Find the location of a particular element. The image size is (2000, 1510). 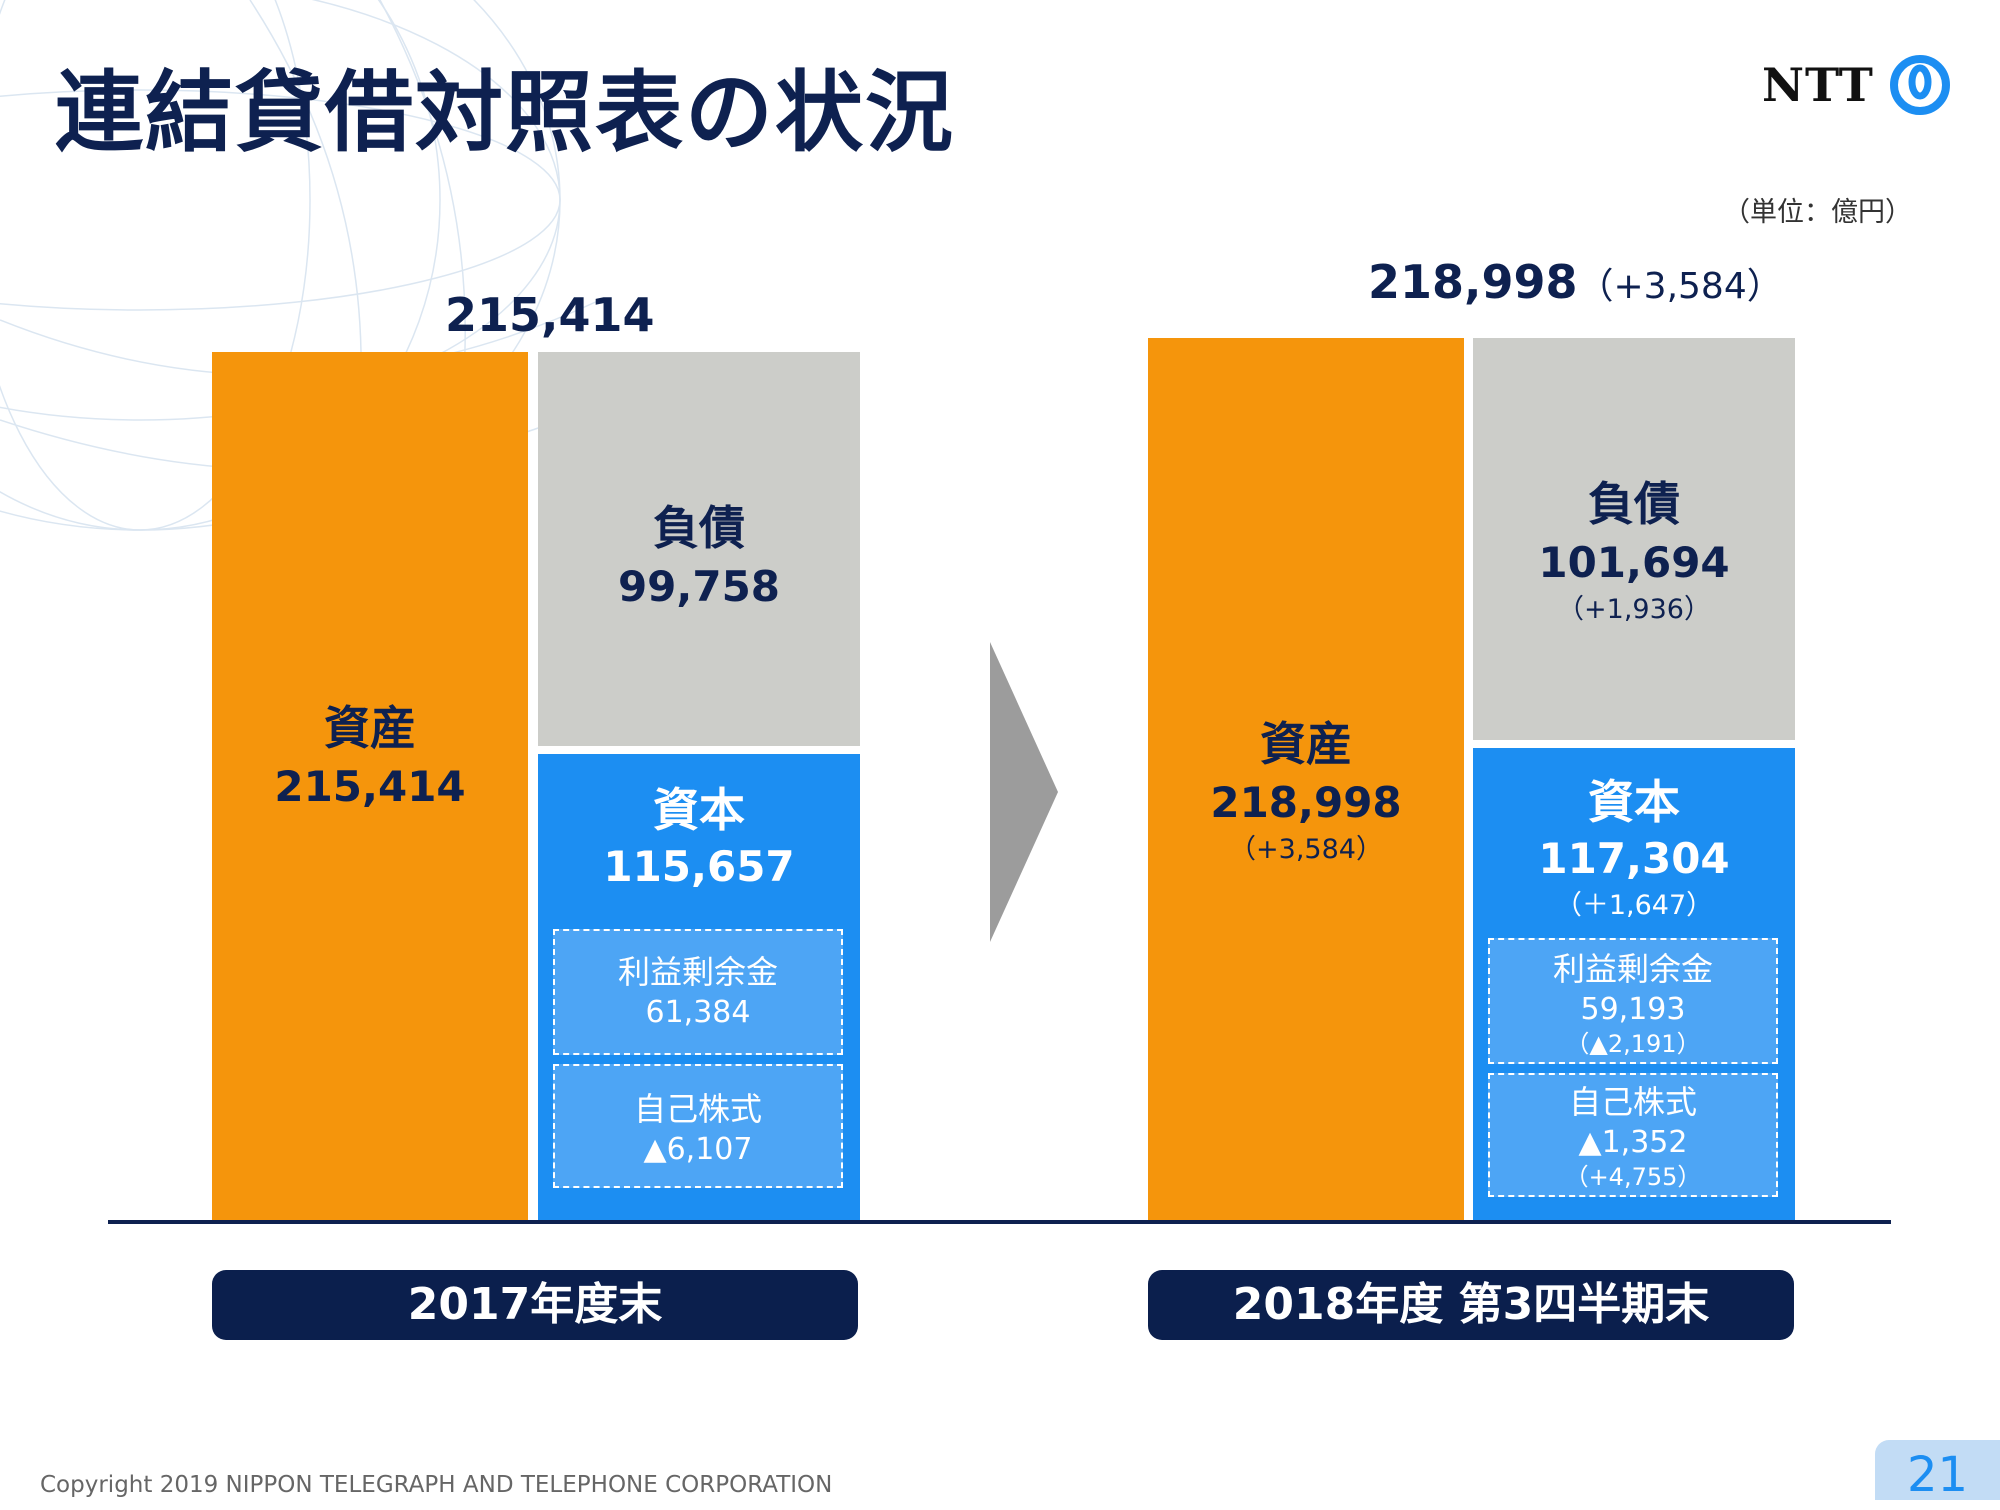

equity-bar-2017: 資本 115,657 利益剰余金 61,384 自己株式 ▲6,107 is located at coordinates (699, 987).